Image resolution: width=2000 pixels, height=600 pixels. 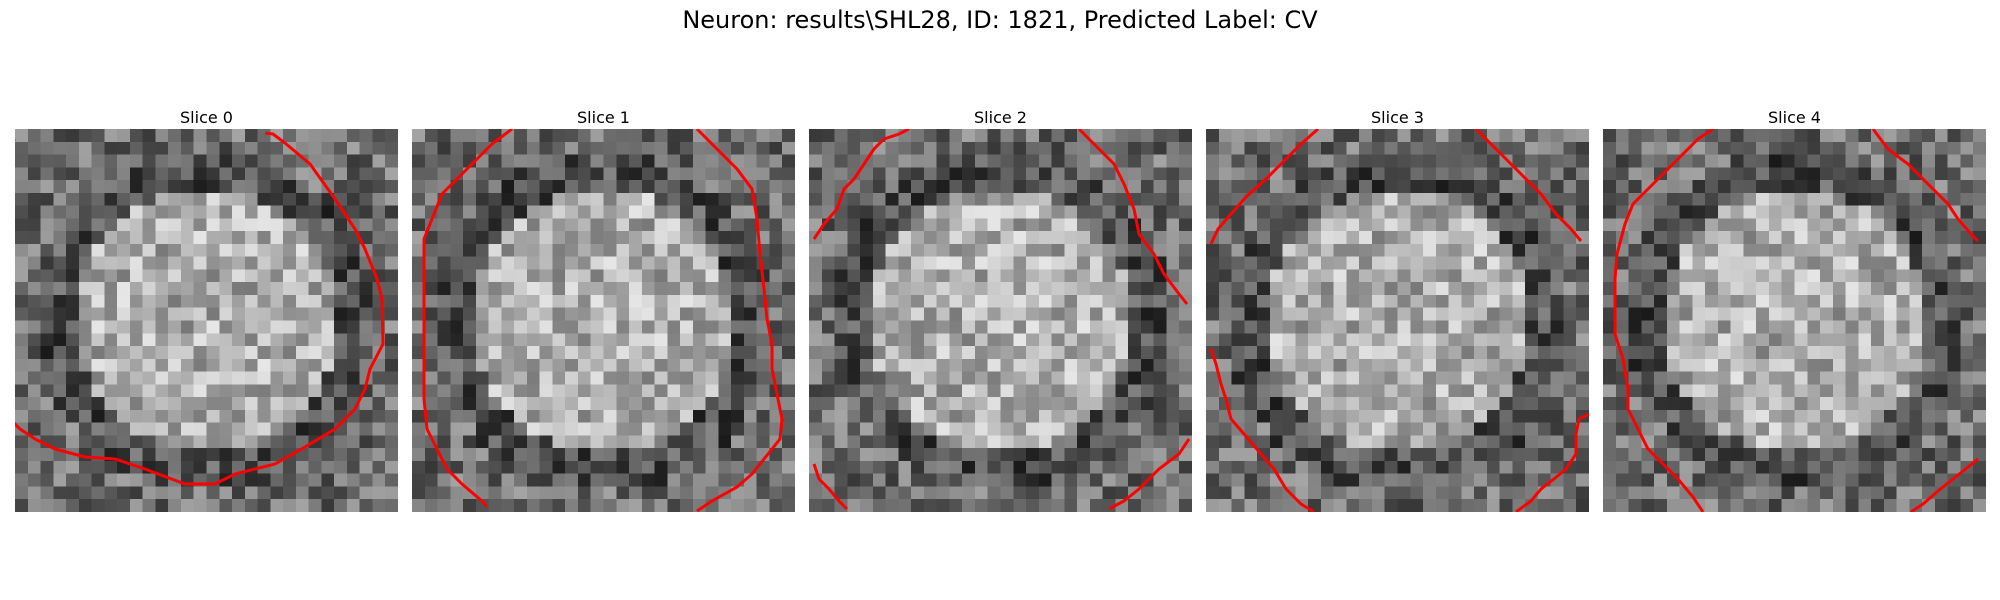 What do you see at coordinates (206, 117) in the screenshot?
I see `slice-title: Slice 0` at bounding box center [206, 117].